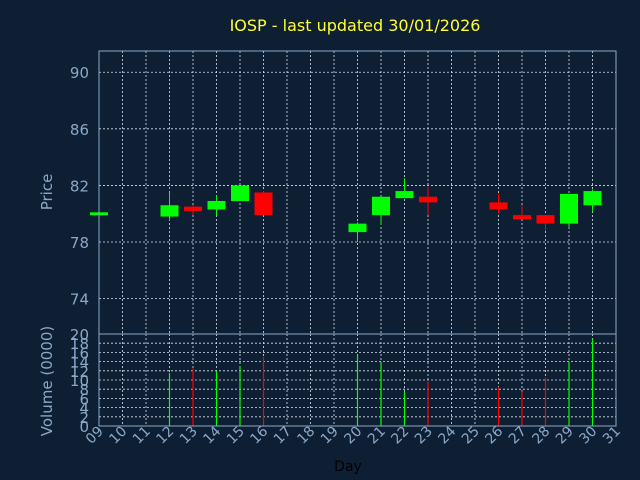 The width and height of the screenshot is (640, 480). I want to click on price-y-tick-label: 82, so click(79, 186).